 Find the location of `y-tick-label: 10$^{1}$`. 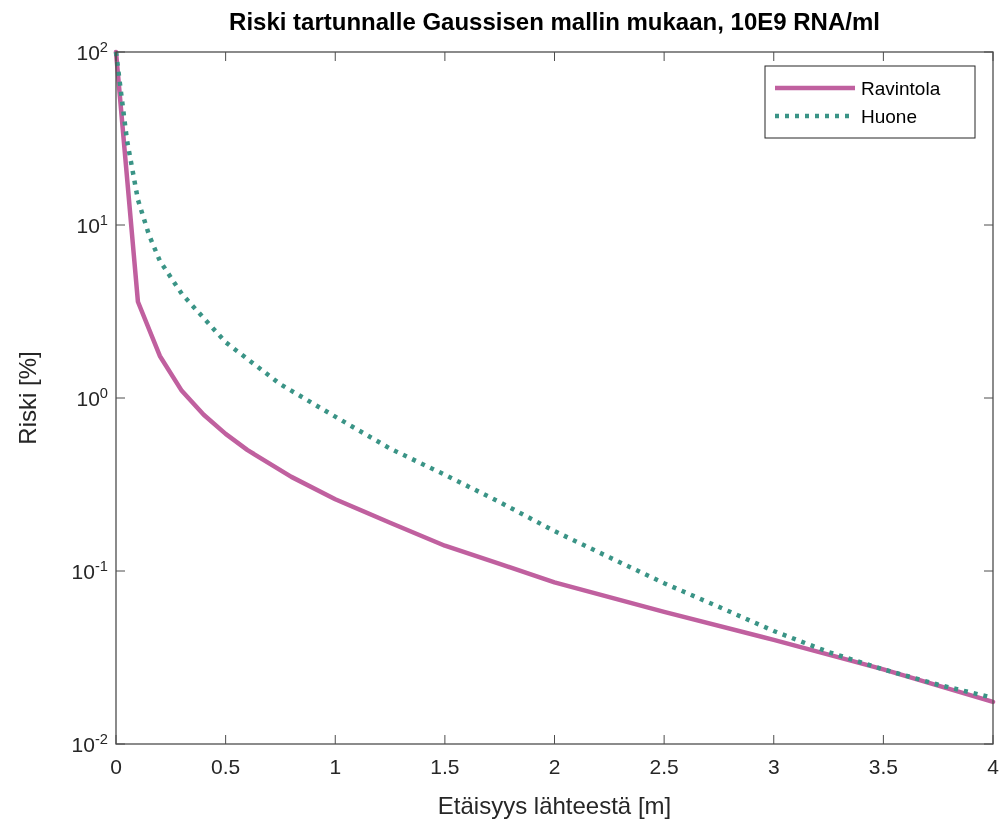

y-tick-label: 10$^{1}$ is located at coordinates (92, 224).